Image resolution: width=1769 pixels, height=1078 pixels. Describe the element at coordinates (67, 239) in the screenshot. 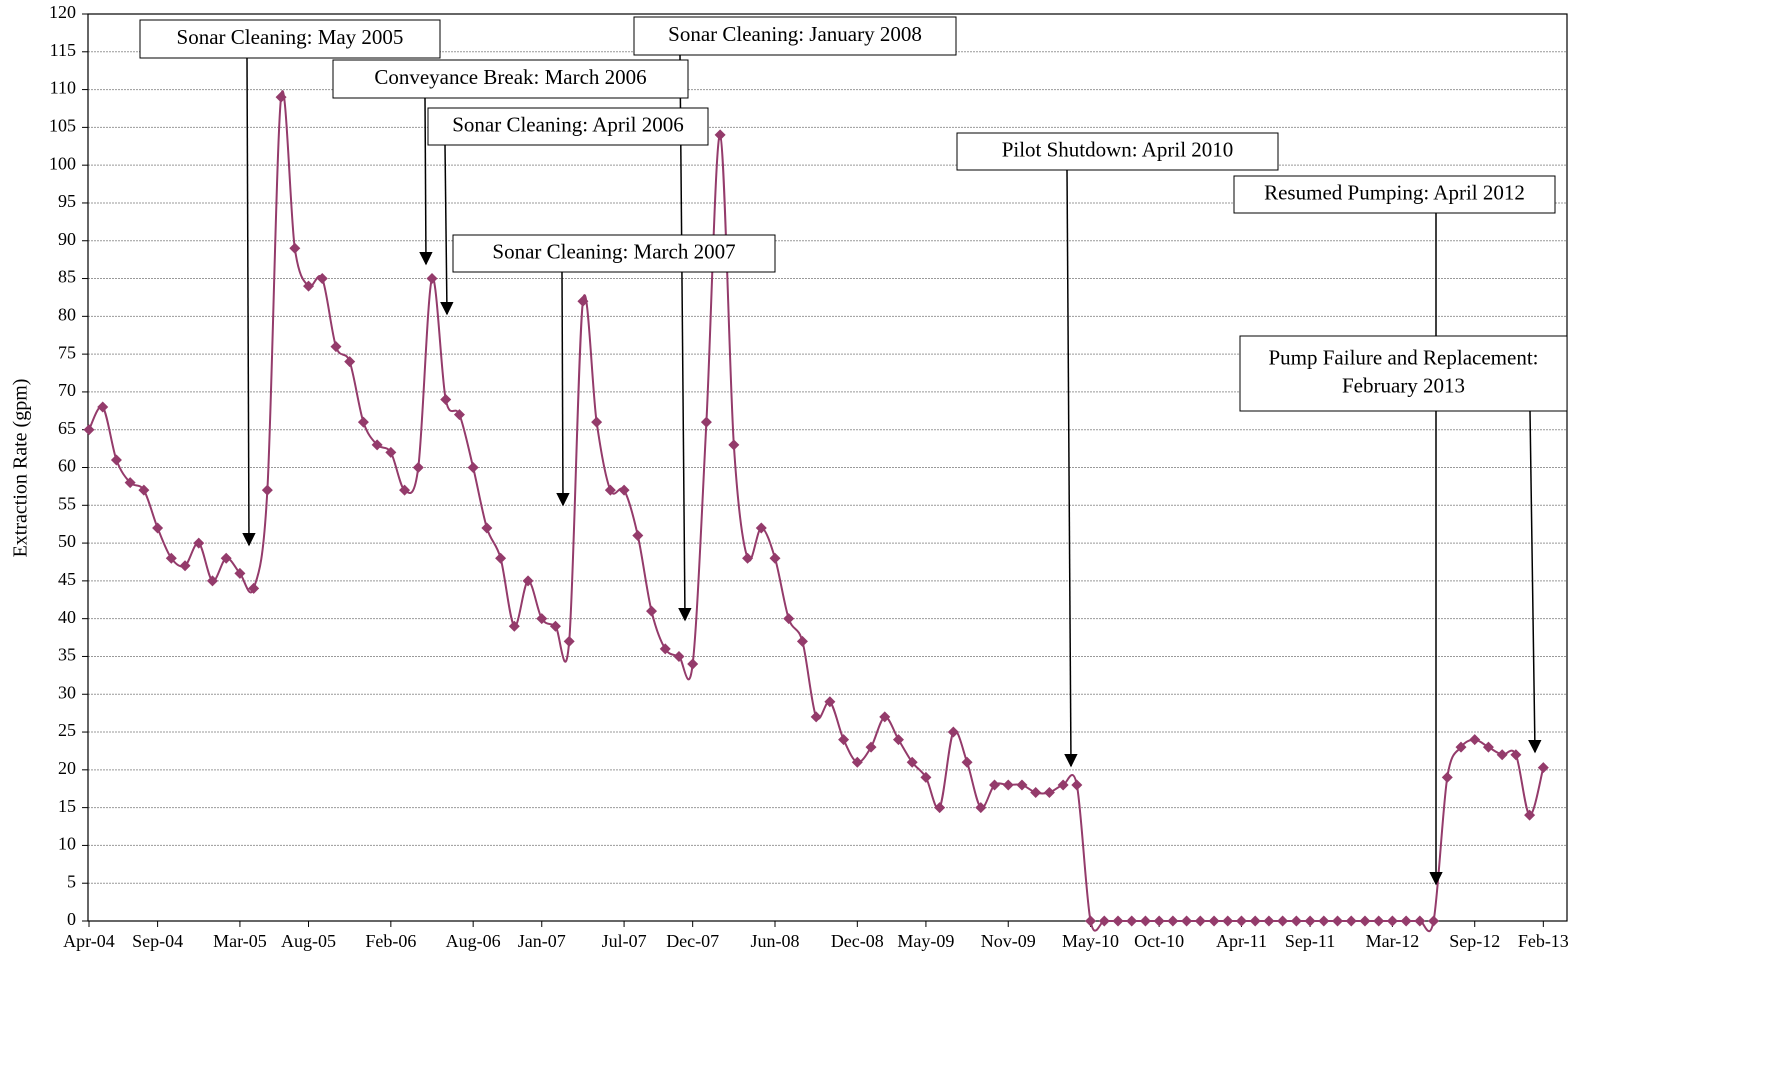

I see `y-tick-label: 90` at that location.